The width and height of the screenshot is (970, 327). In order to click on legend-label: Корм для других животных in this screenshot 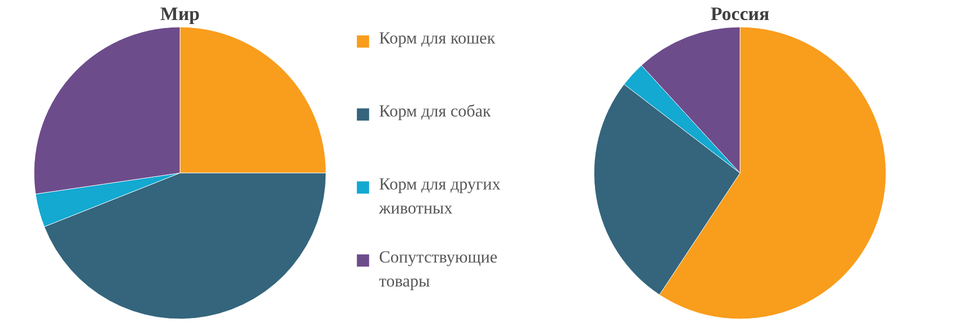, I will do `click(439, 196)`.